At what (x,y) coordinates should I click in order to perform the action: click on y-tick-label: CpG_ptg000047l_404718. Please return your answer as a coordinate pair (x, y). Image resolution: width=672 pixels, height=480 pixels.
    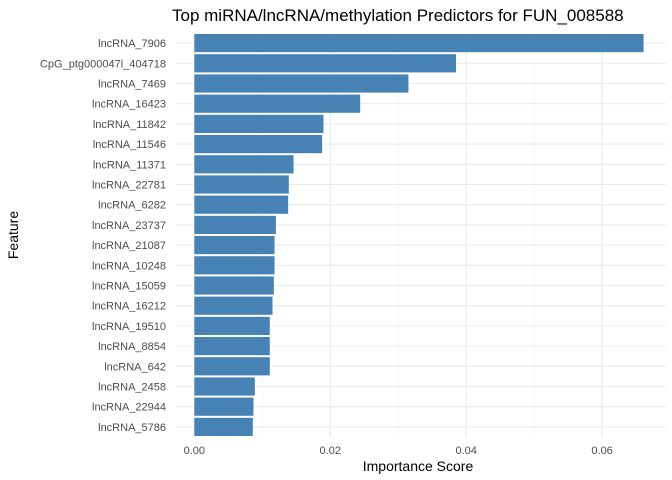
    Looking at the image, I should click on (103, 64).